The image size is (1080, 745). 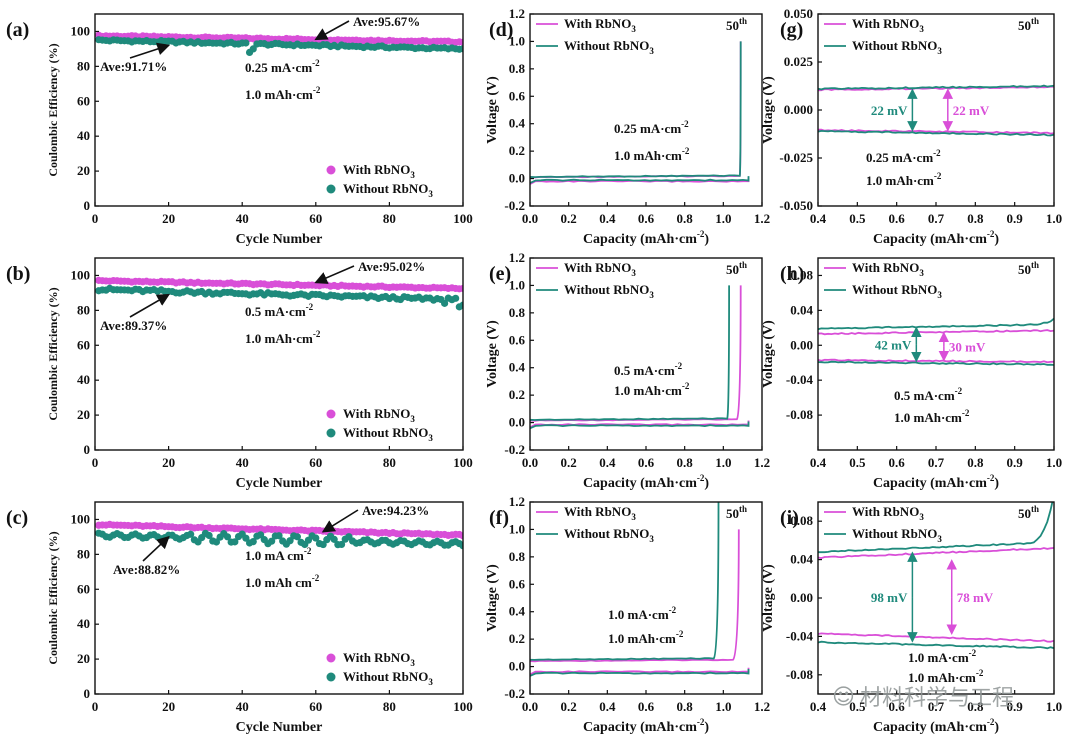 I want to click on panel-label: (f), so click(x=499, y=518).